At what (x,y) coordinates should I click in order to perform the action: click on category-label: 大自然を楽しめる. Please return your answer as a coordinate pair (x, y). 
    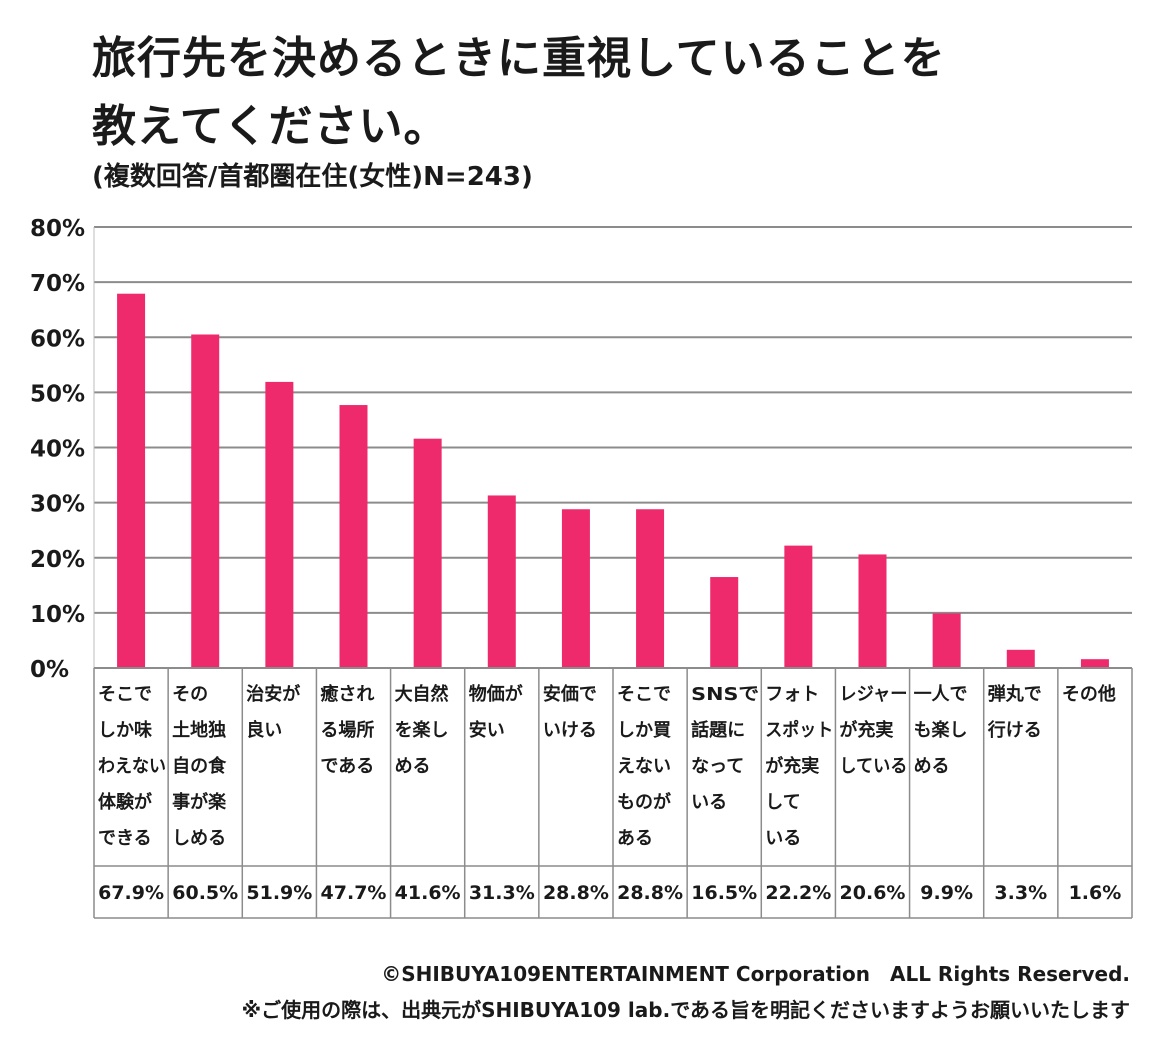
    Looking at the image, I should click on (422, 730).